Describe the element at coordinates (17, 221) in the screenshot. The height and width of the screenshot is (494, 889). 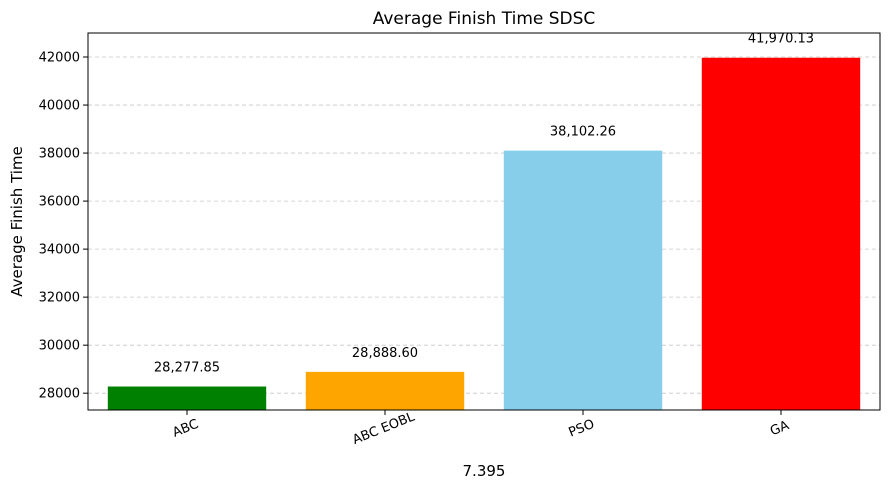
I see `y-axis-label: Average Finish Time` at that location.